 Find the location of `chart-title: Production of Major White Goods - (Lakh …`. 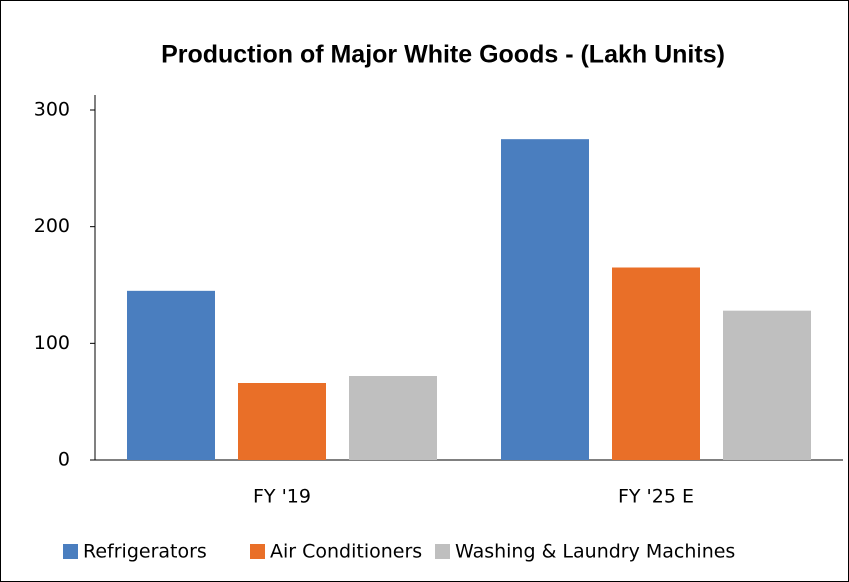

chart-title: Production of Major White Goods - (Lakh … is located at coordinates (443, 55).